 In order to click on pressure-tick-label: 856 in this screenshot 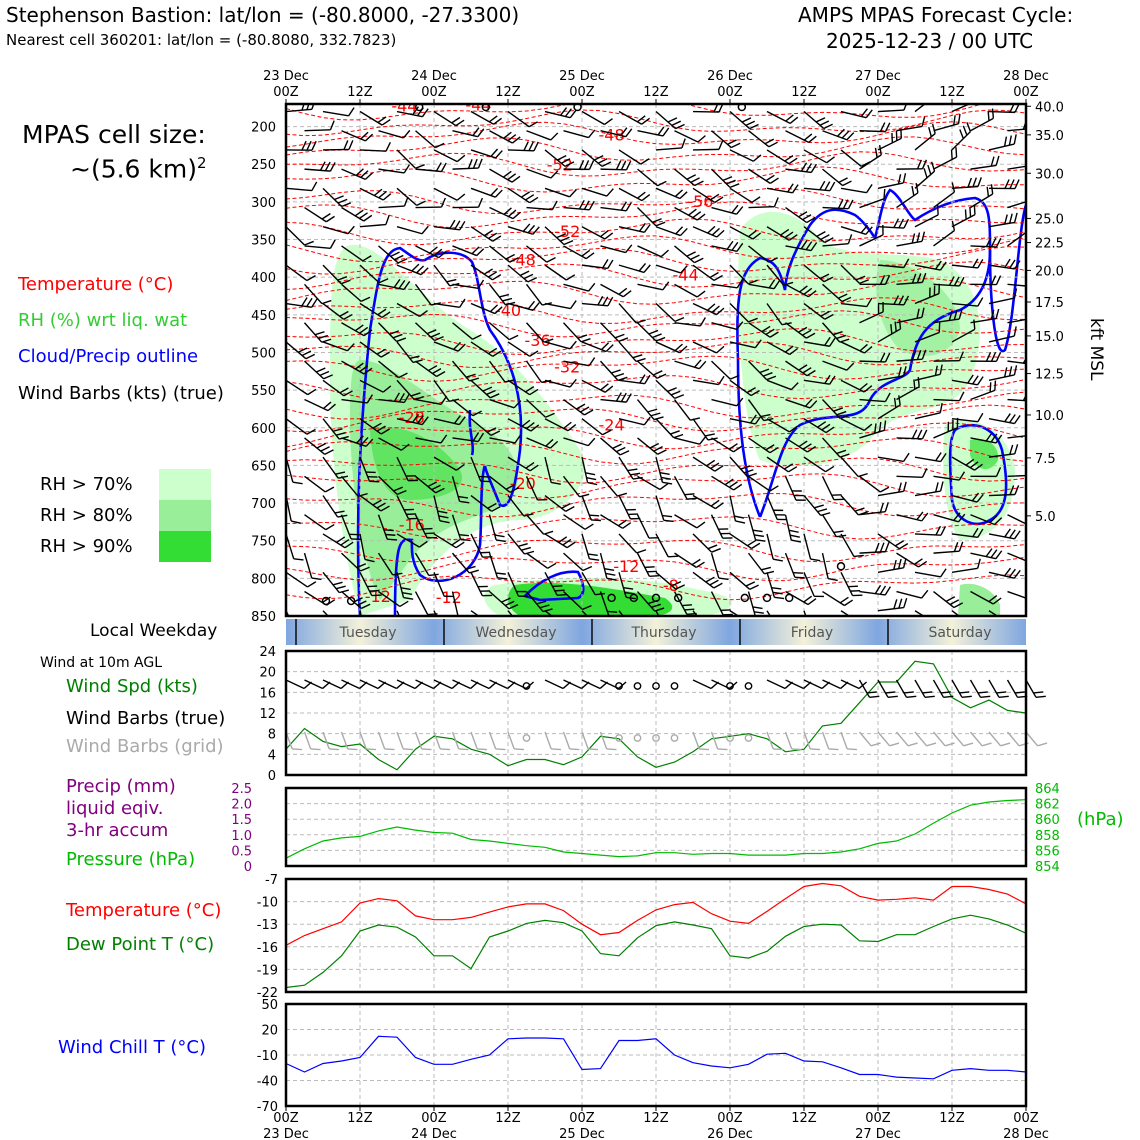, I will do `click(1047, 851)`.